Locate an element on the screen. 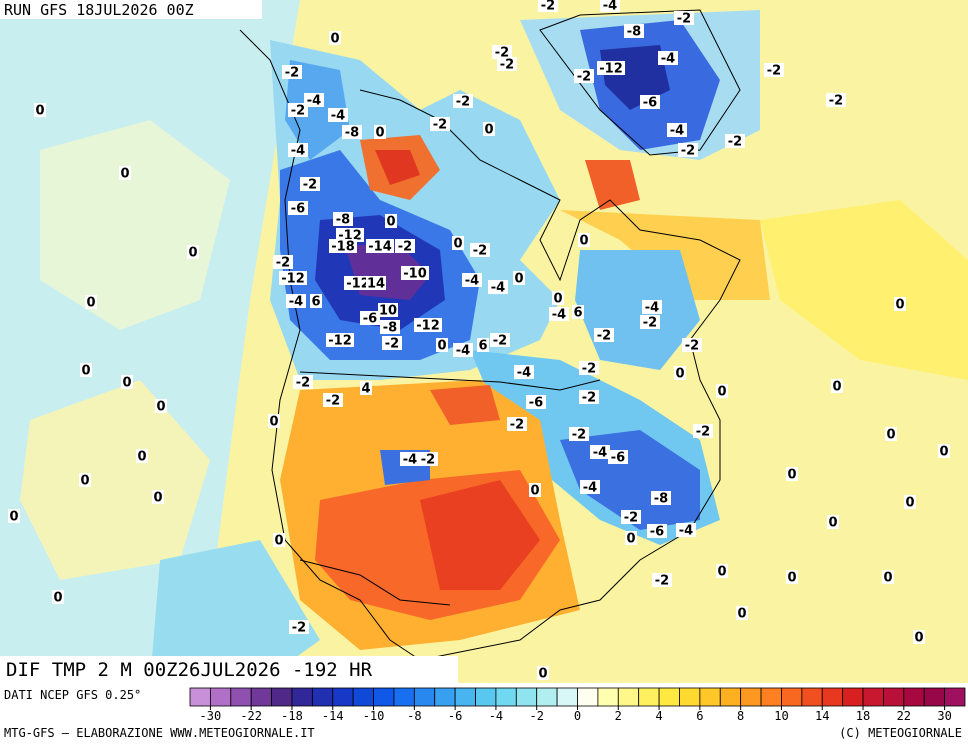  colorbar-tick-label: -2 is located at coordinates (536, 716).